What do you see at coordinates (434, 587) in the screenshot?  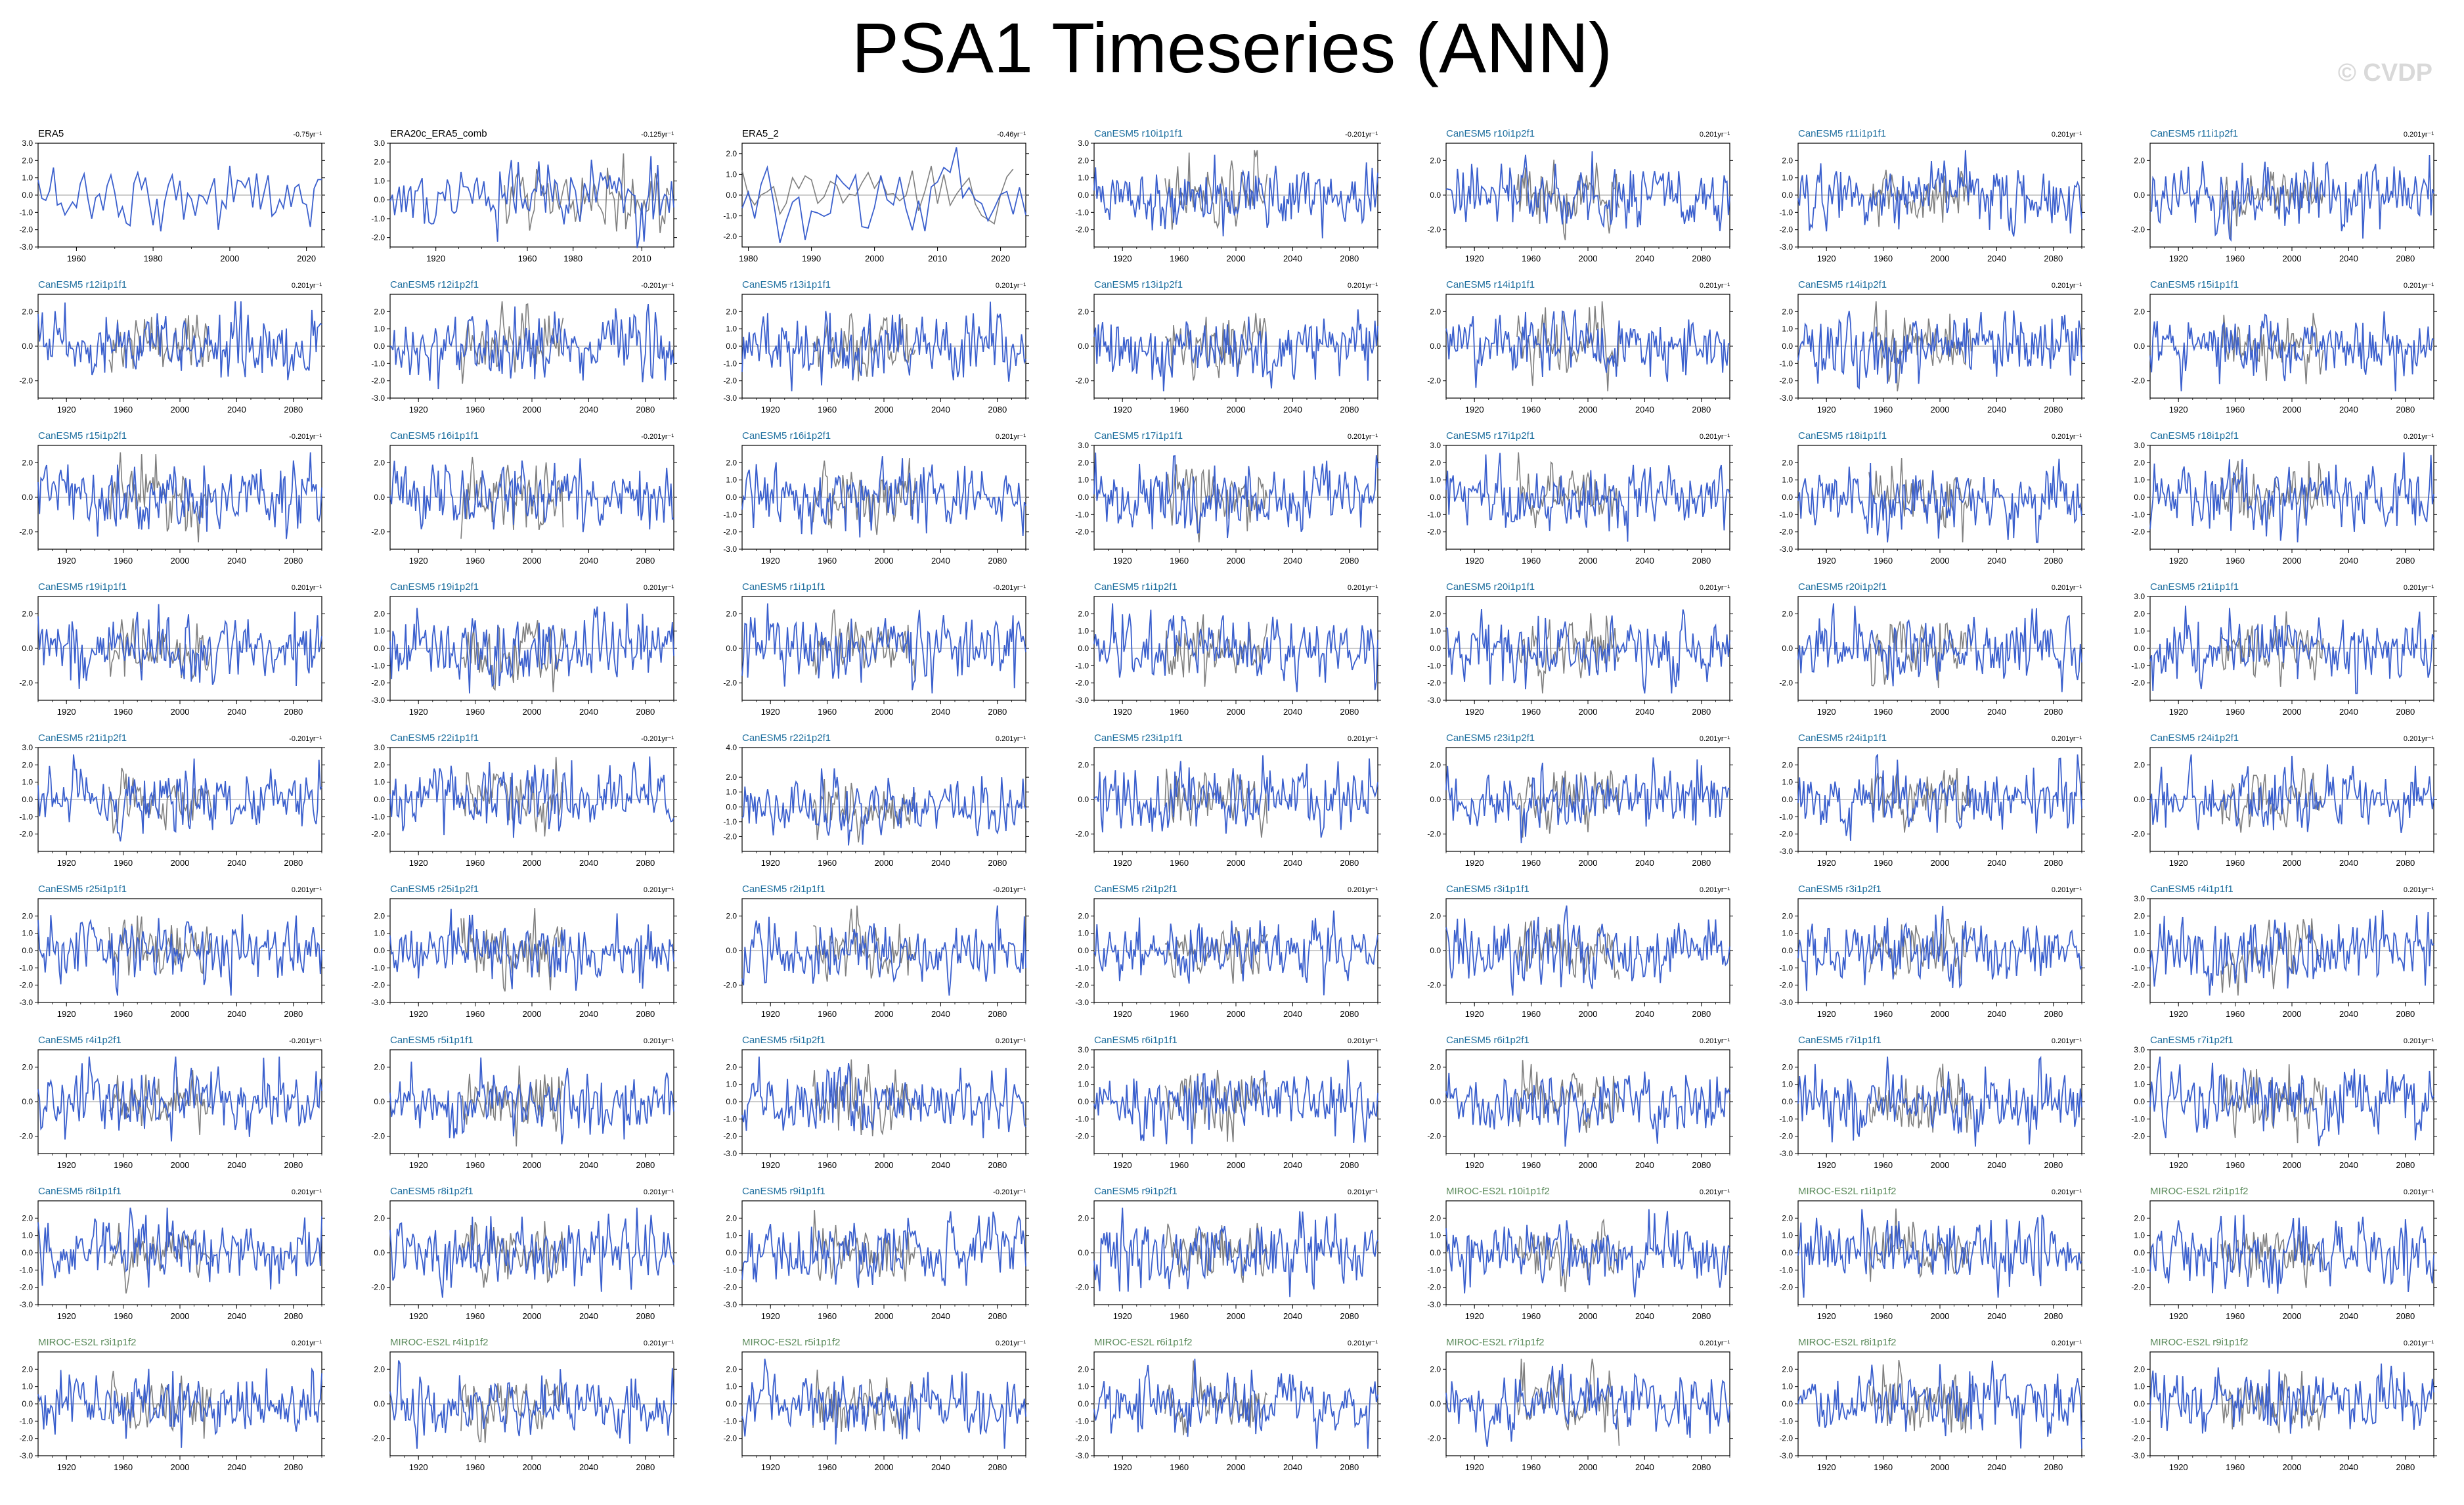 I see `panel-label: CanESM5 r19i1p2f1` at bounding box center [434, 587].